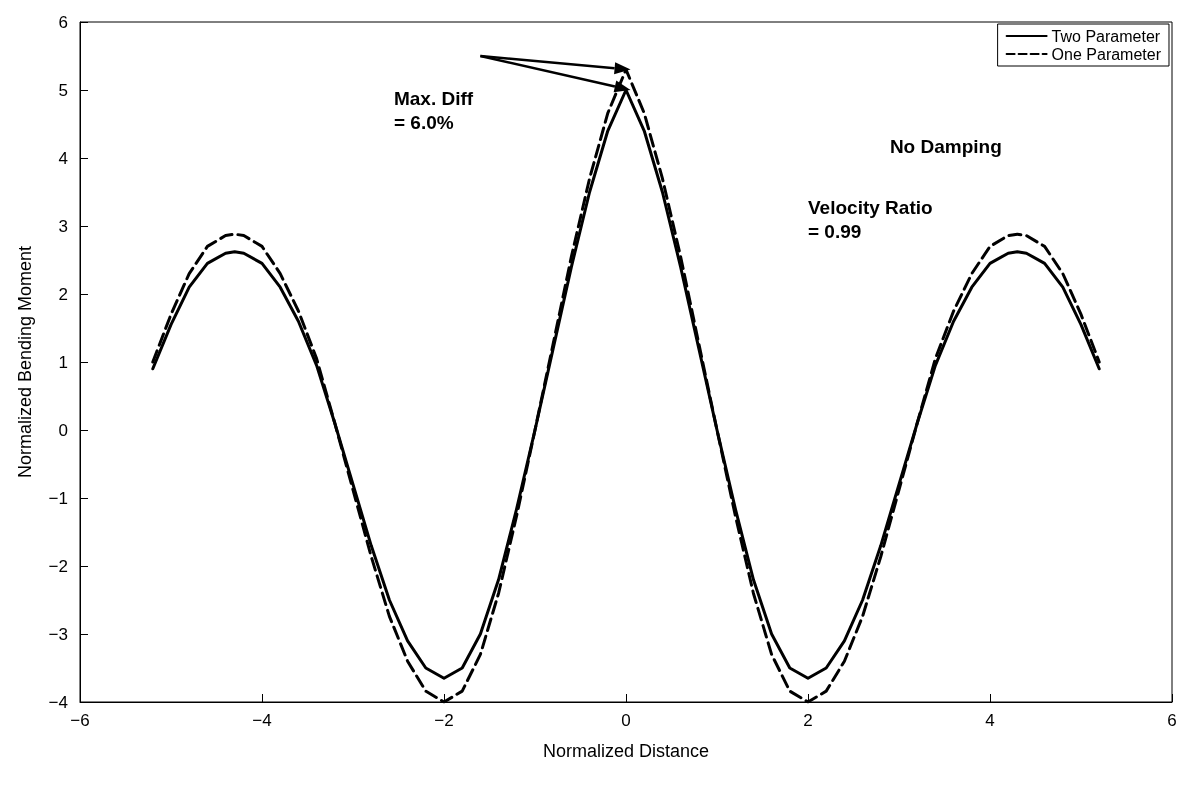 The height and width of the screenshot is (785, 1197). What do you see at coordinates (626, 751) in the screenshot?
I see `x-axis-title: Normalized Distance` at bounding box center [626, 751].